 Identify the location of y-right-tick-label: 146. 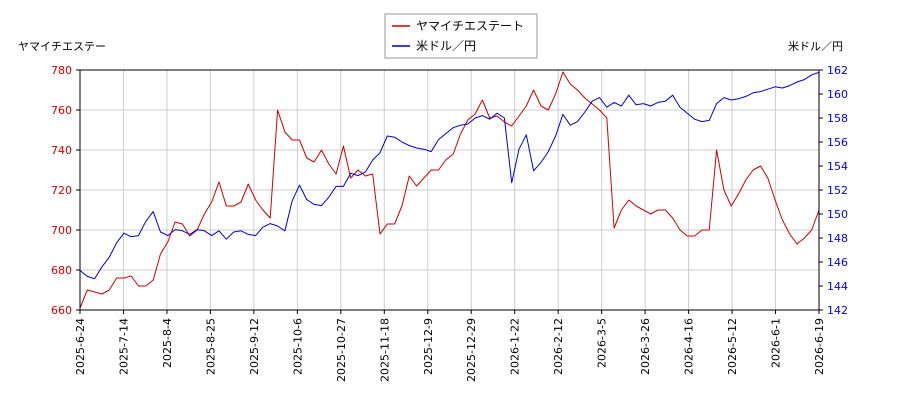
(837, 262).